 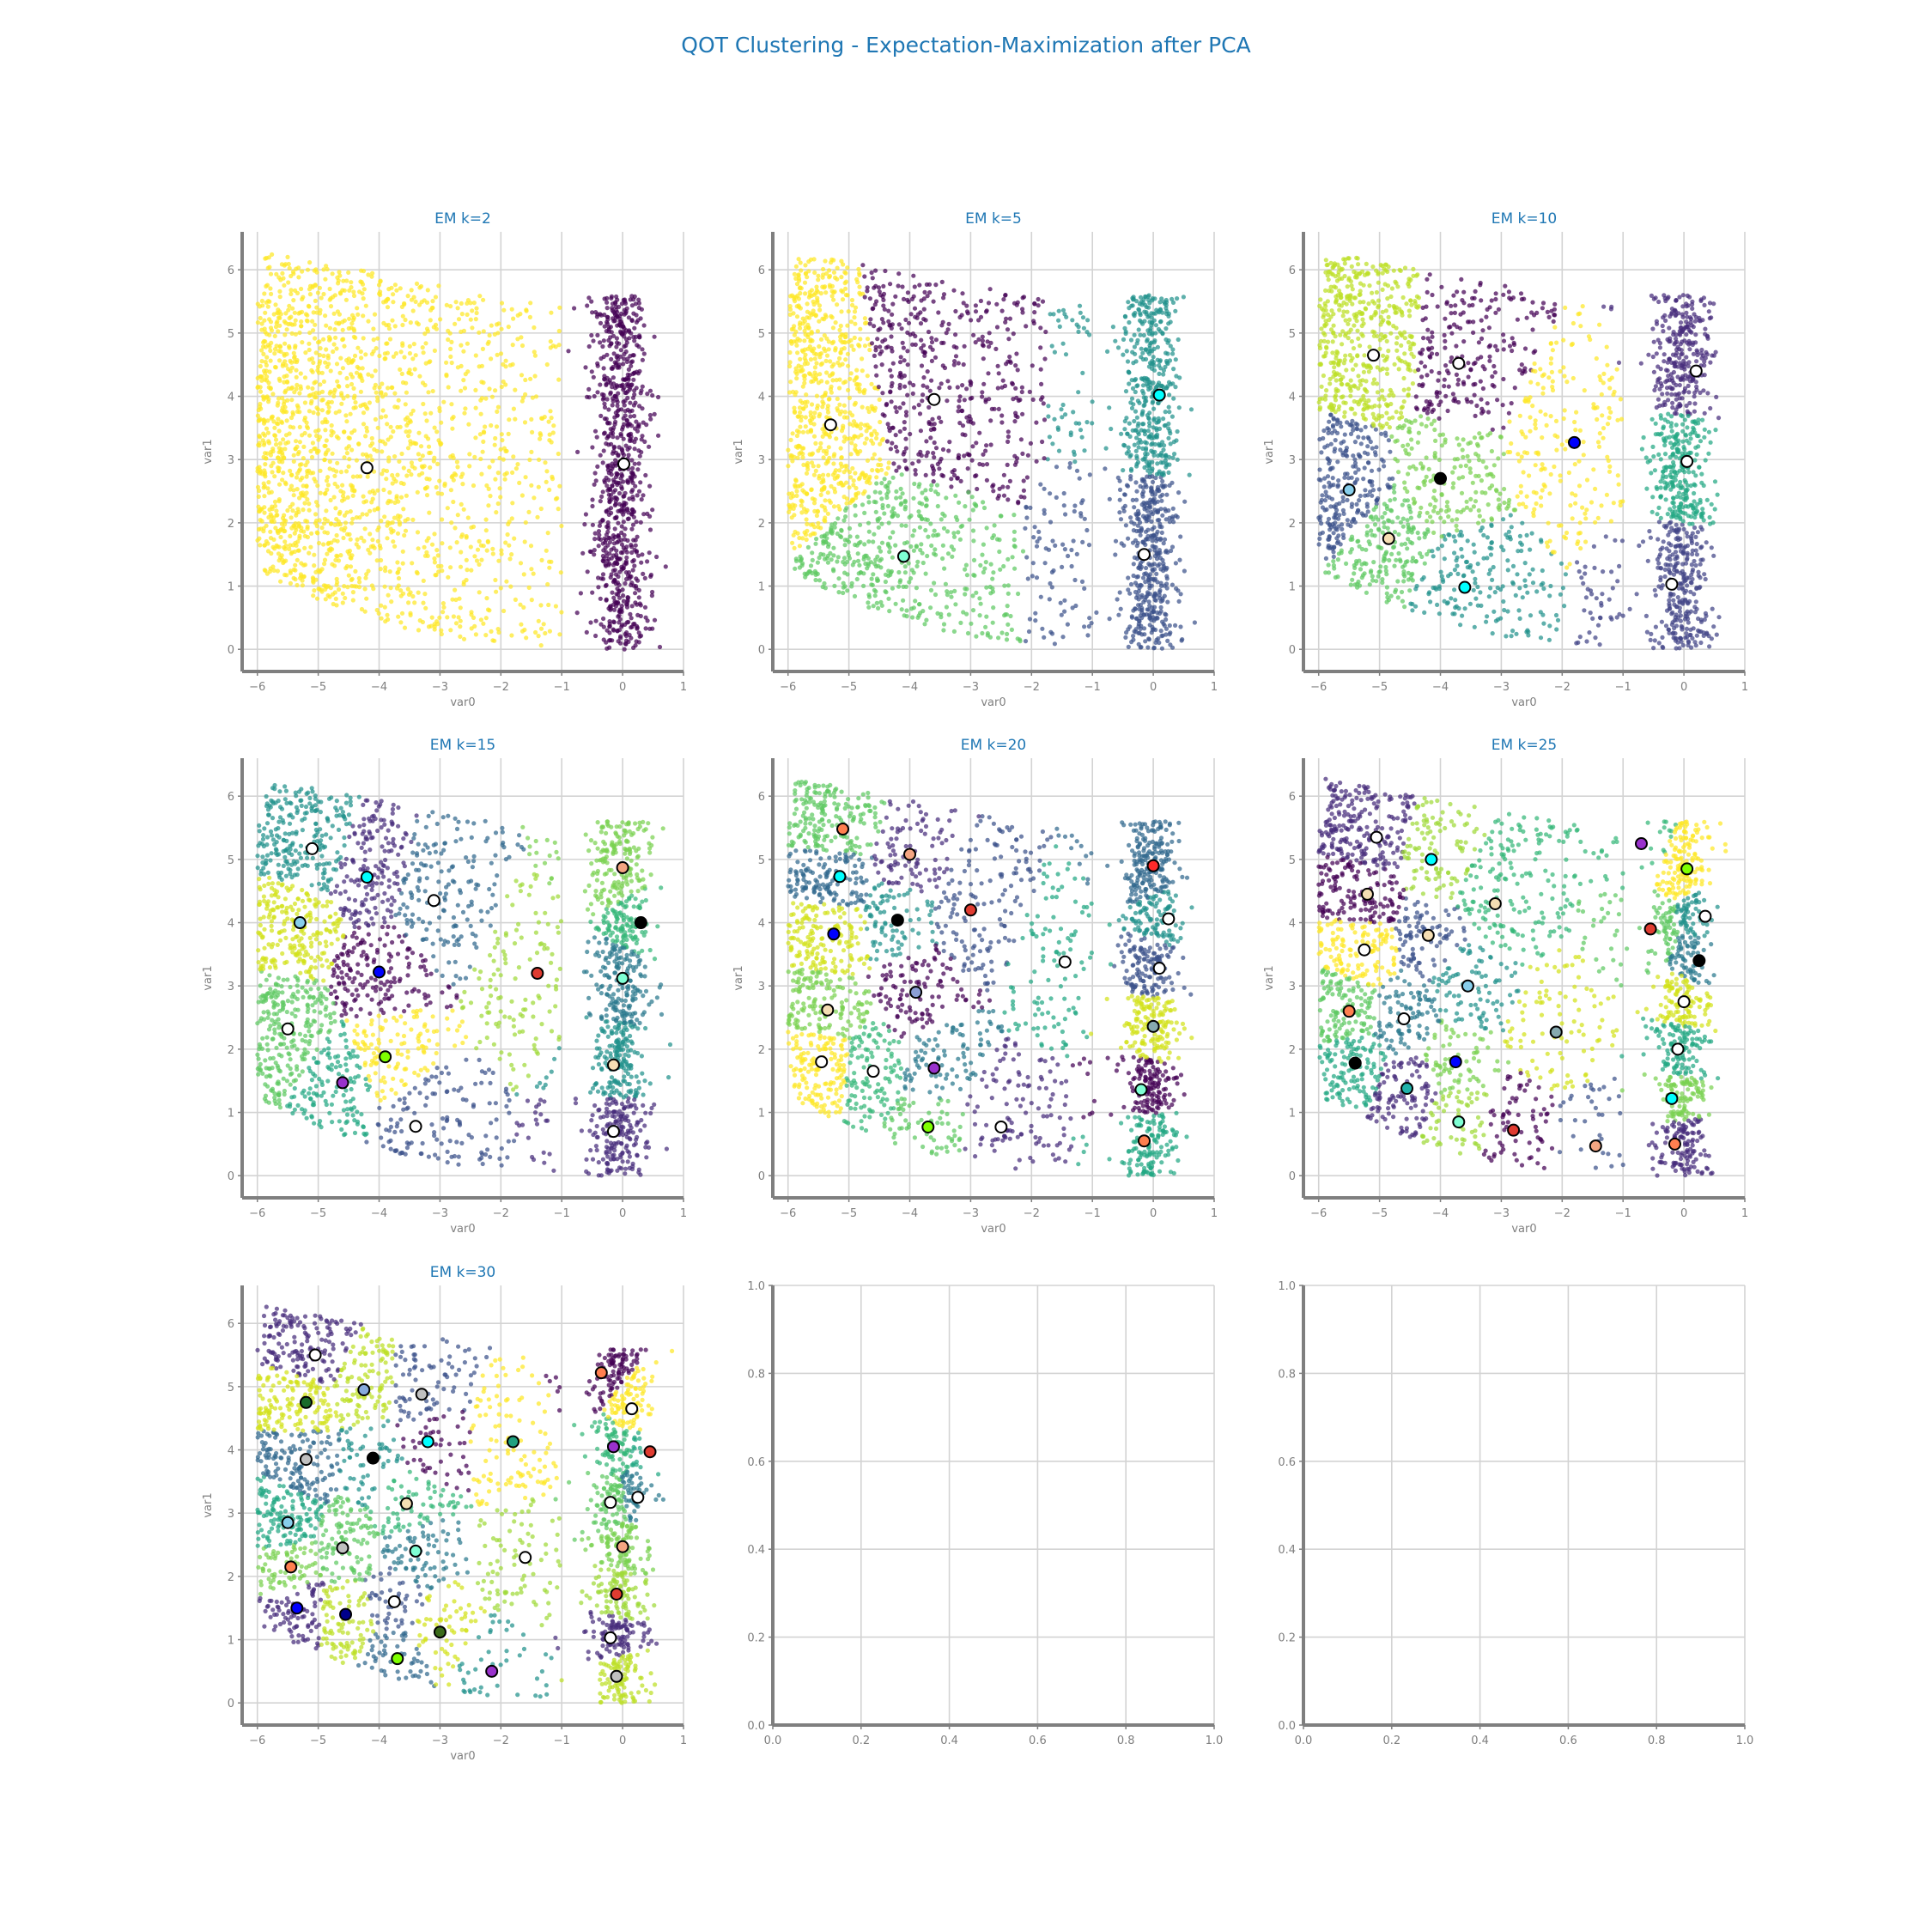 I want to click on y-tick-label: 5, so click(x=231, y=334).